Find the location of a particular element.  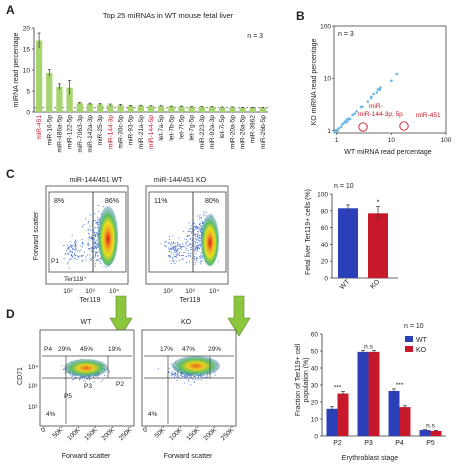

panel-c-ko-tick-2: 10³ is located at coordinates (190, 291).